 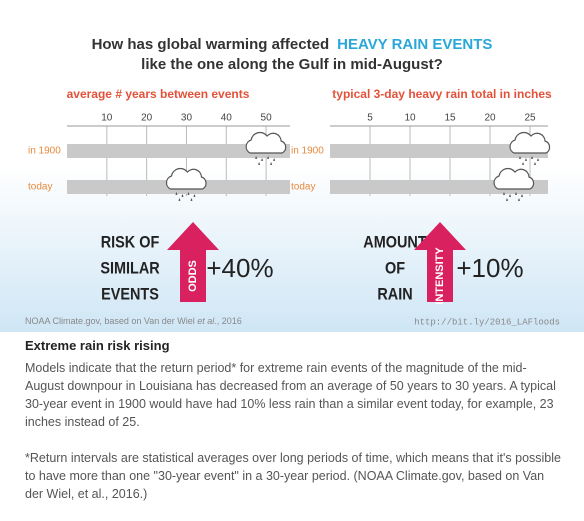 What do you see at coordinates (227, 118) in the screenshot?
I see `x-tick-label: 40` at bounding box center [227, 118].